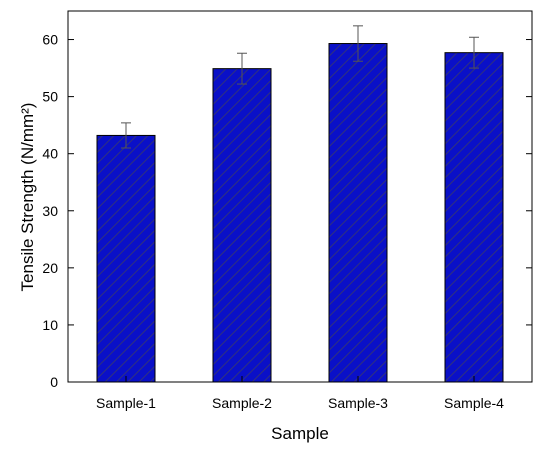 The height and width of the screenshot is (450, 550). What do you see at coordinates (474, 403) in the screenshot?
I see `x-tick-label: Sample-4` at bounding box center [474, 403].